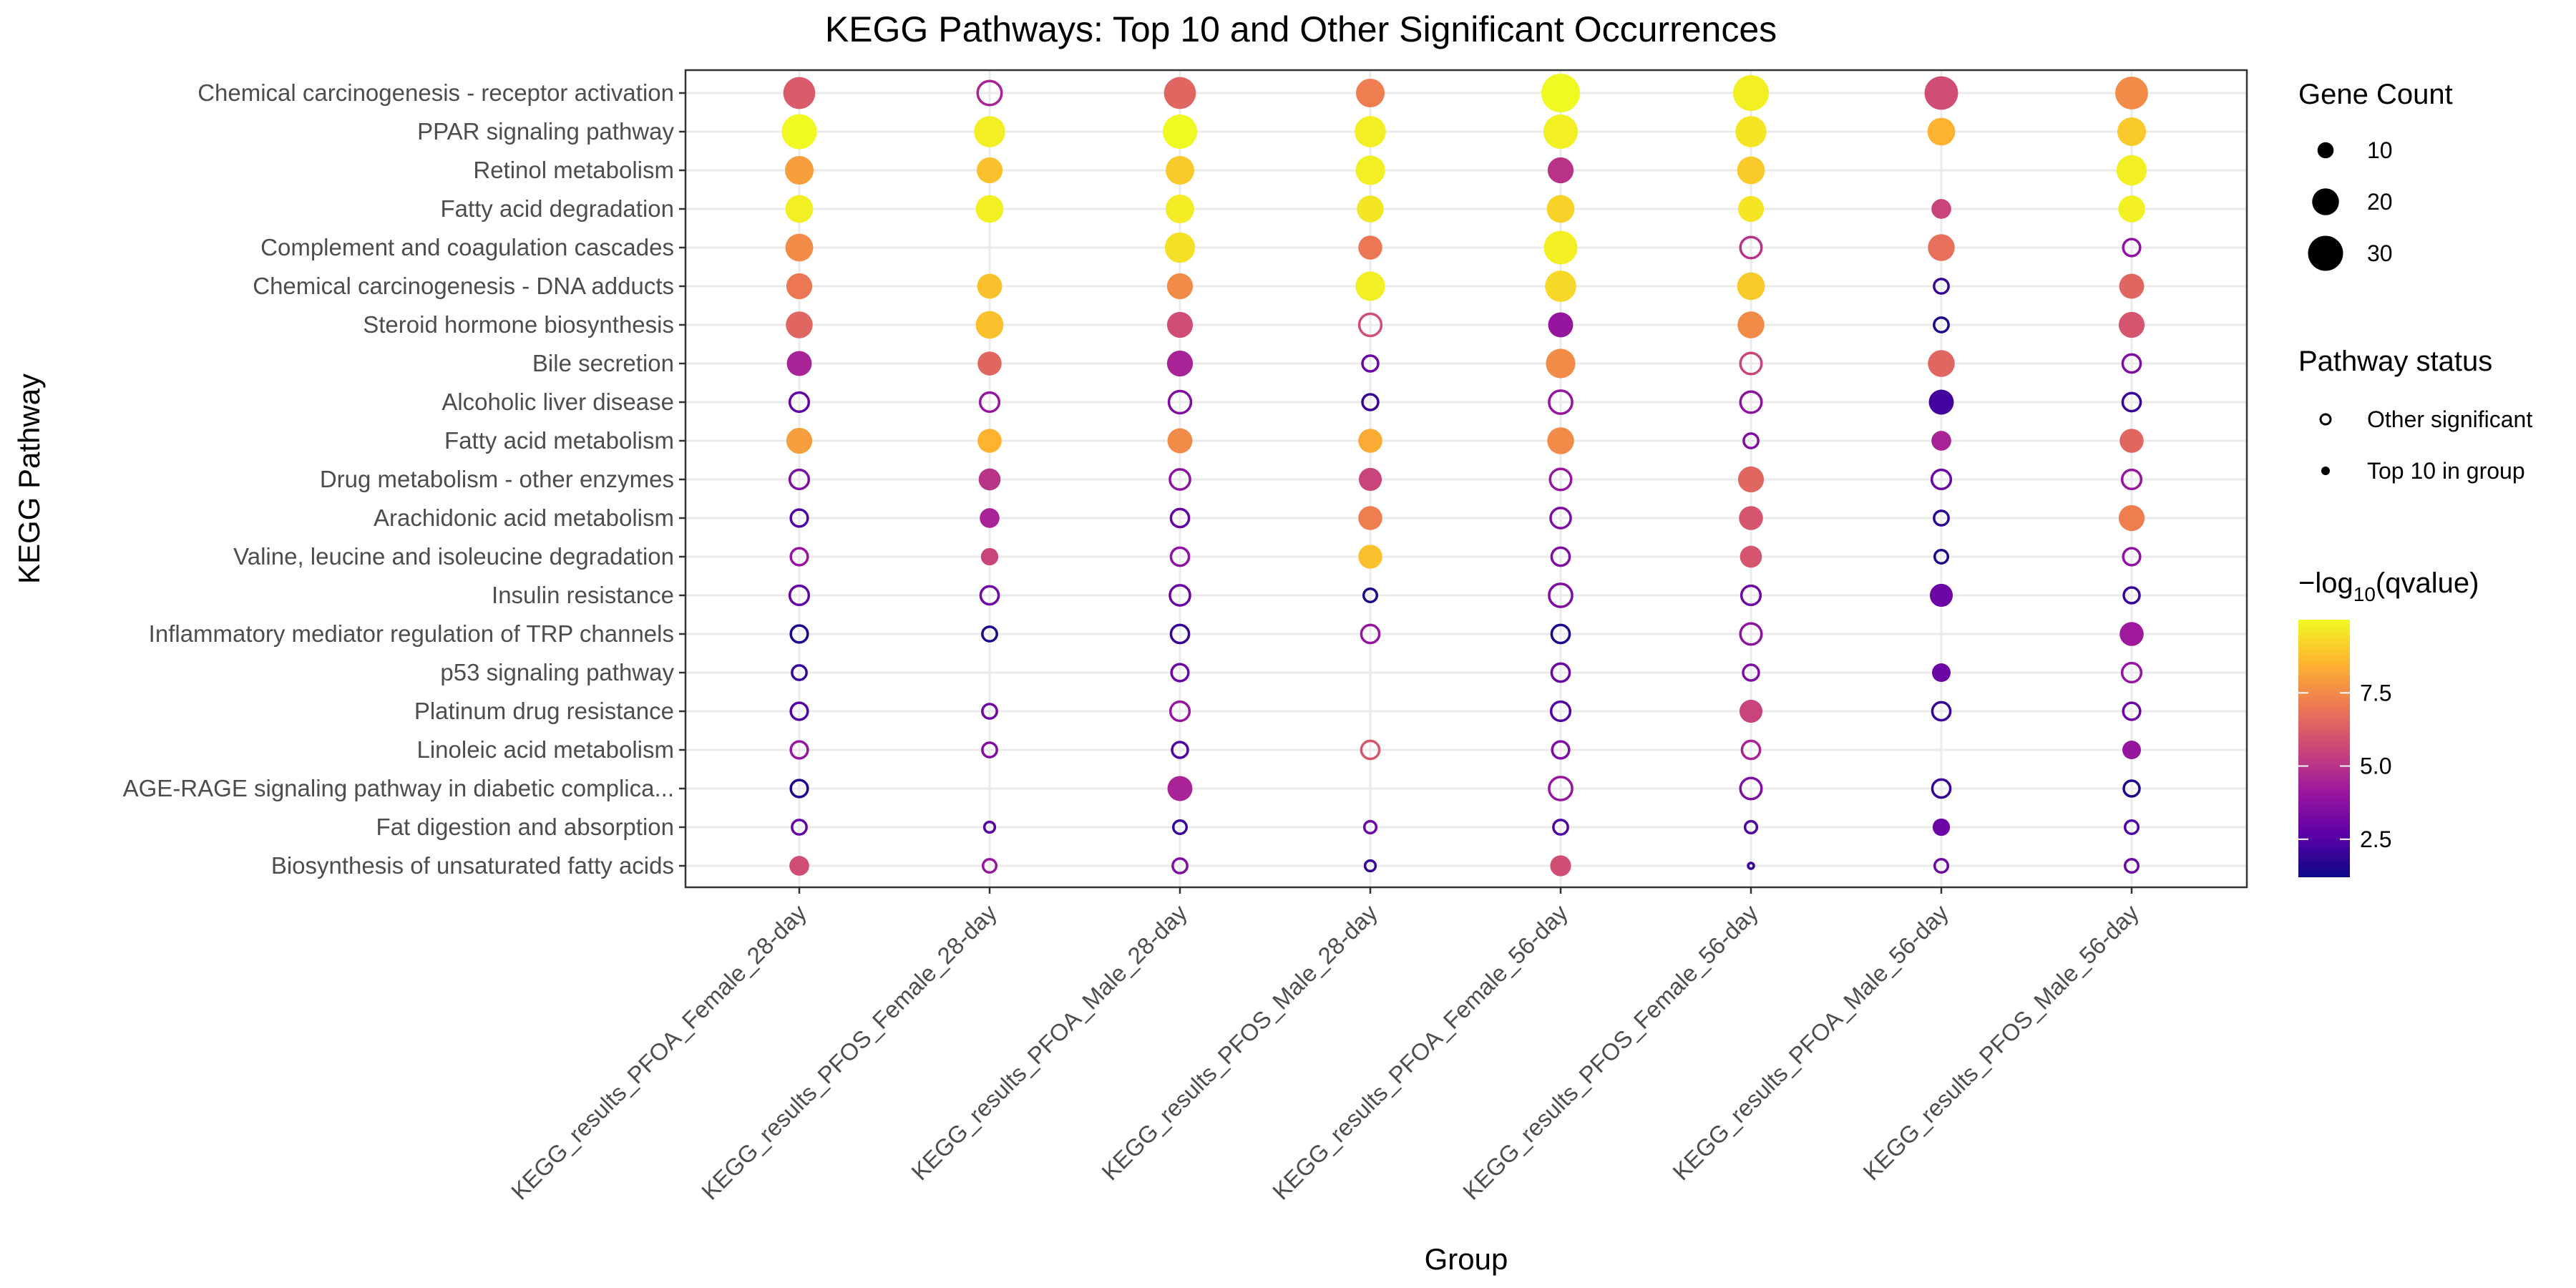  Describe the element at coordinates (2380, 202) in the screenshot. I see `legend-size-label: 20` at that location.